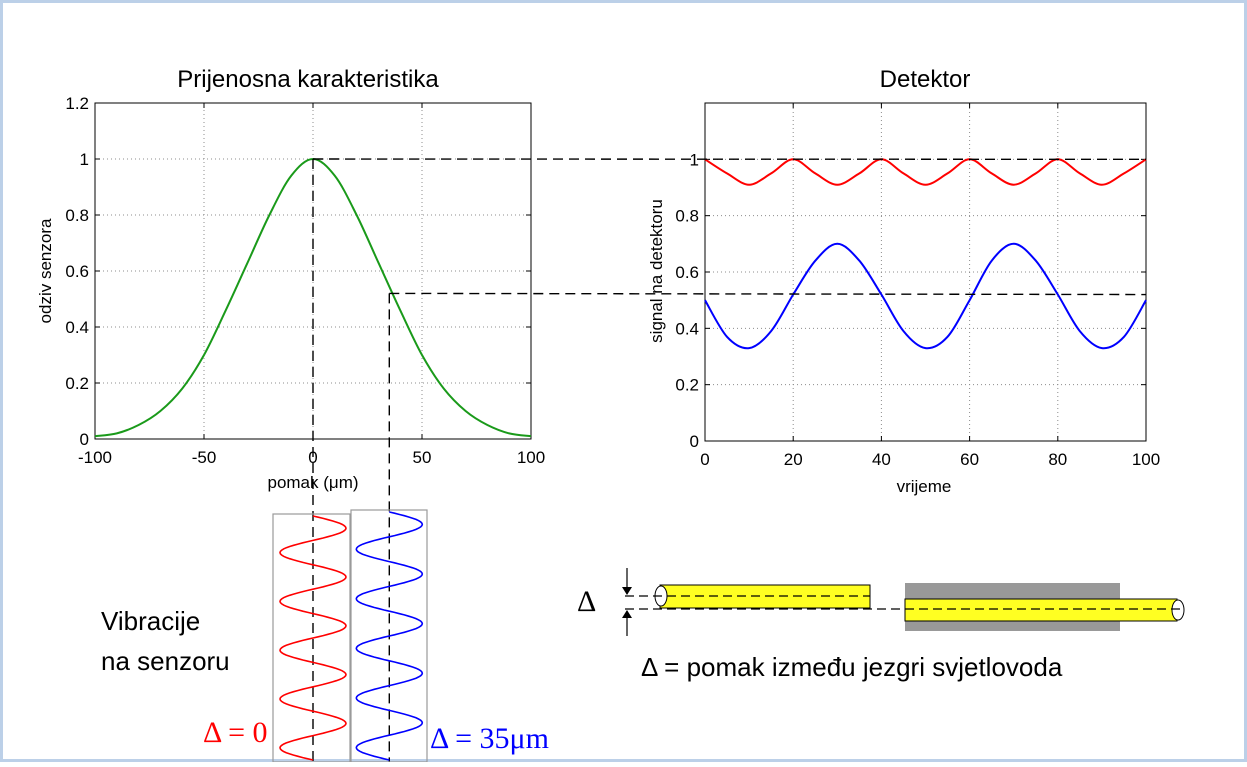 Image resolution: width=1247 pixels, height=767 pixels. What do you see at coordinates (308, 79) in the screenshot?
I see `chart-title: Prijenosna karakteristika` at bounding box center [308, 79].